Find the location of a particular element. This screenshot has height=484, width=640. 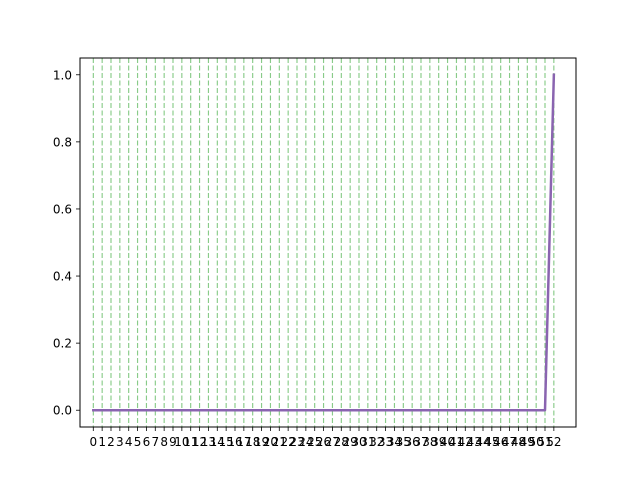

x-tick-label: 44 is located at coordinates (482, 442).